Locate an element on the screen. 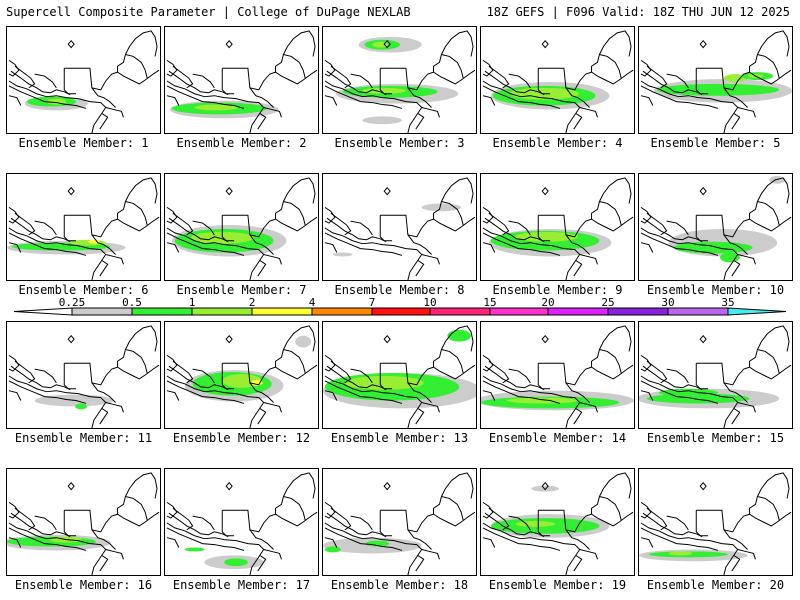 This screenshot has width=800, height=600. ensemble-panel-7: Ensemble Member: 7 is located at coordinates (241, 237).